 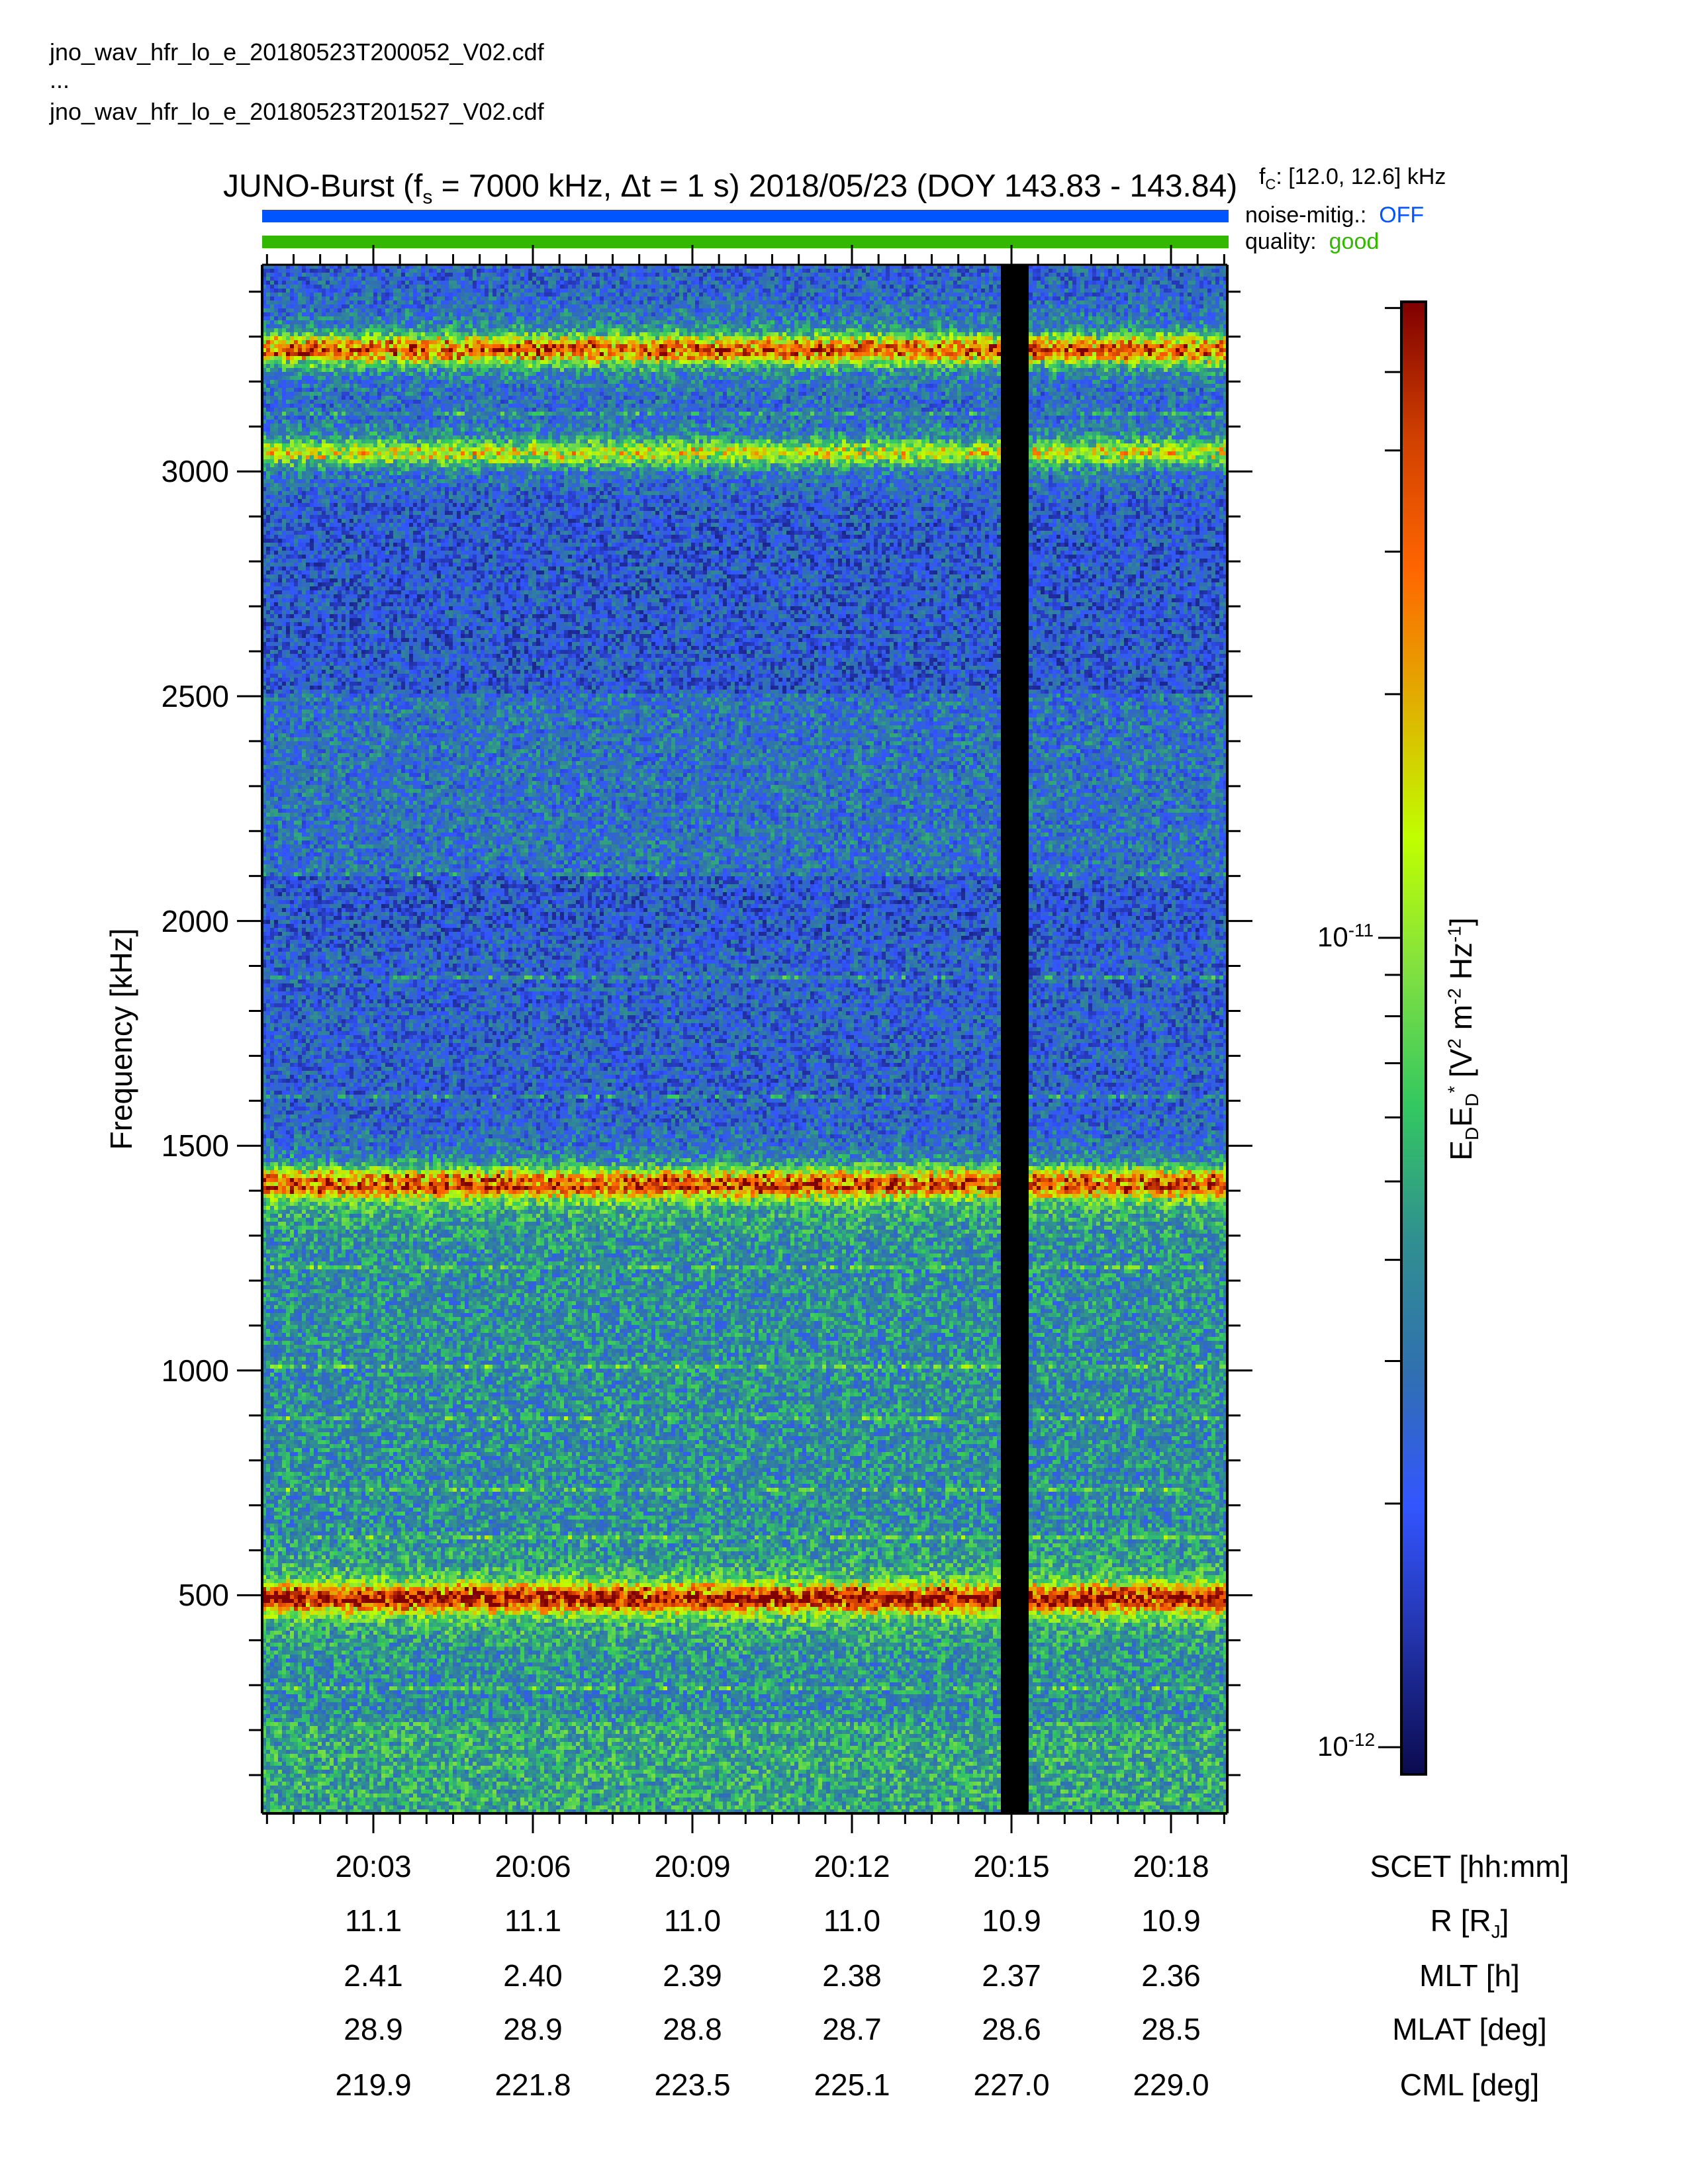 I want to click on ephemeris-value: 2.37, so click(x=1011, y=1976).